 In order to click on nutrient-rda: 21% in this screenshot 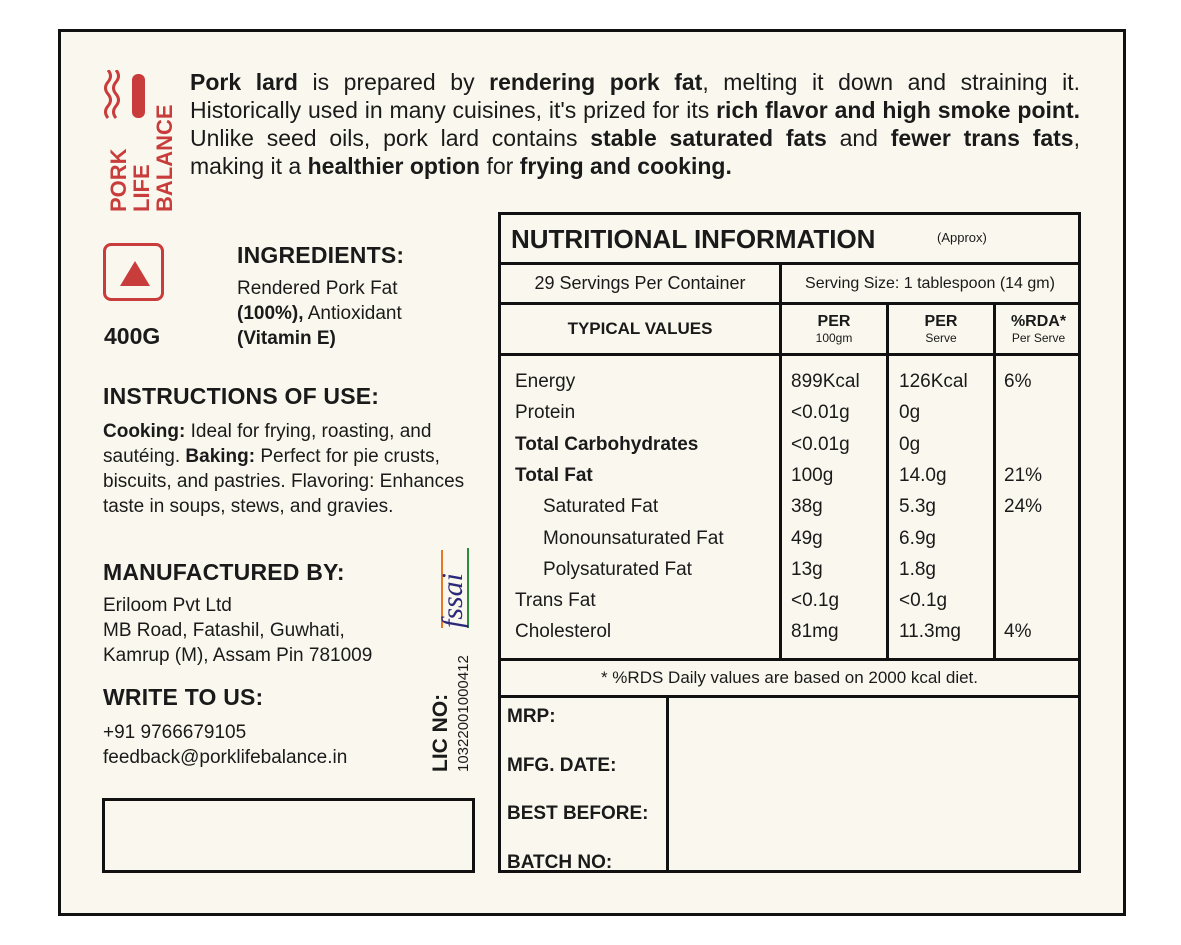, I will do `click(1023, 475)`.